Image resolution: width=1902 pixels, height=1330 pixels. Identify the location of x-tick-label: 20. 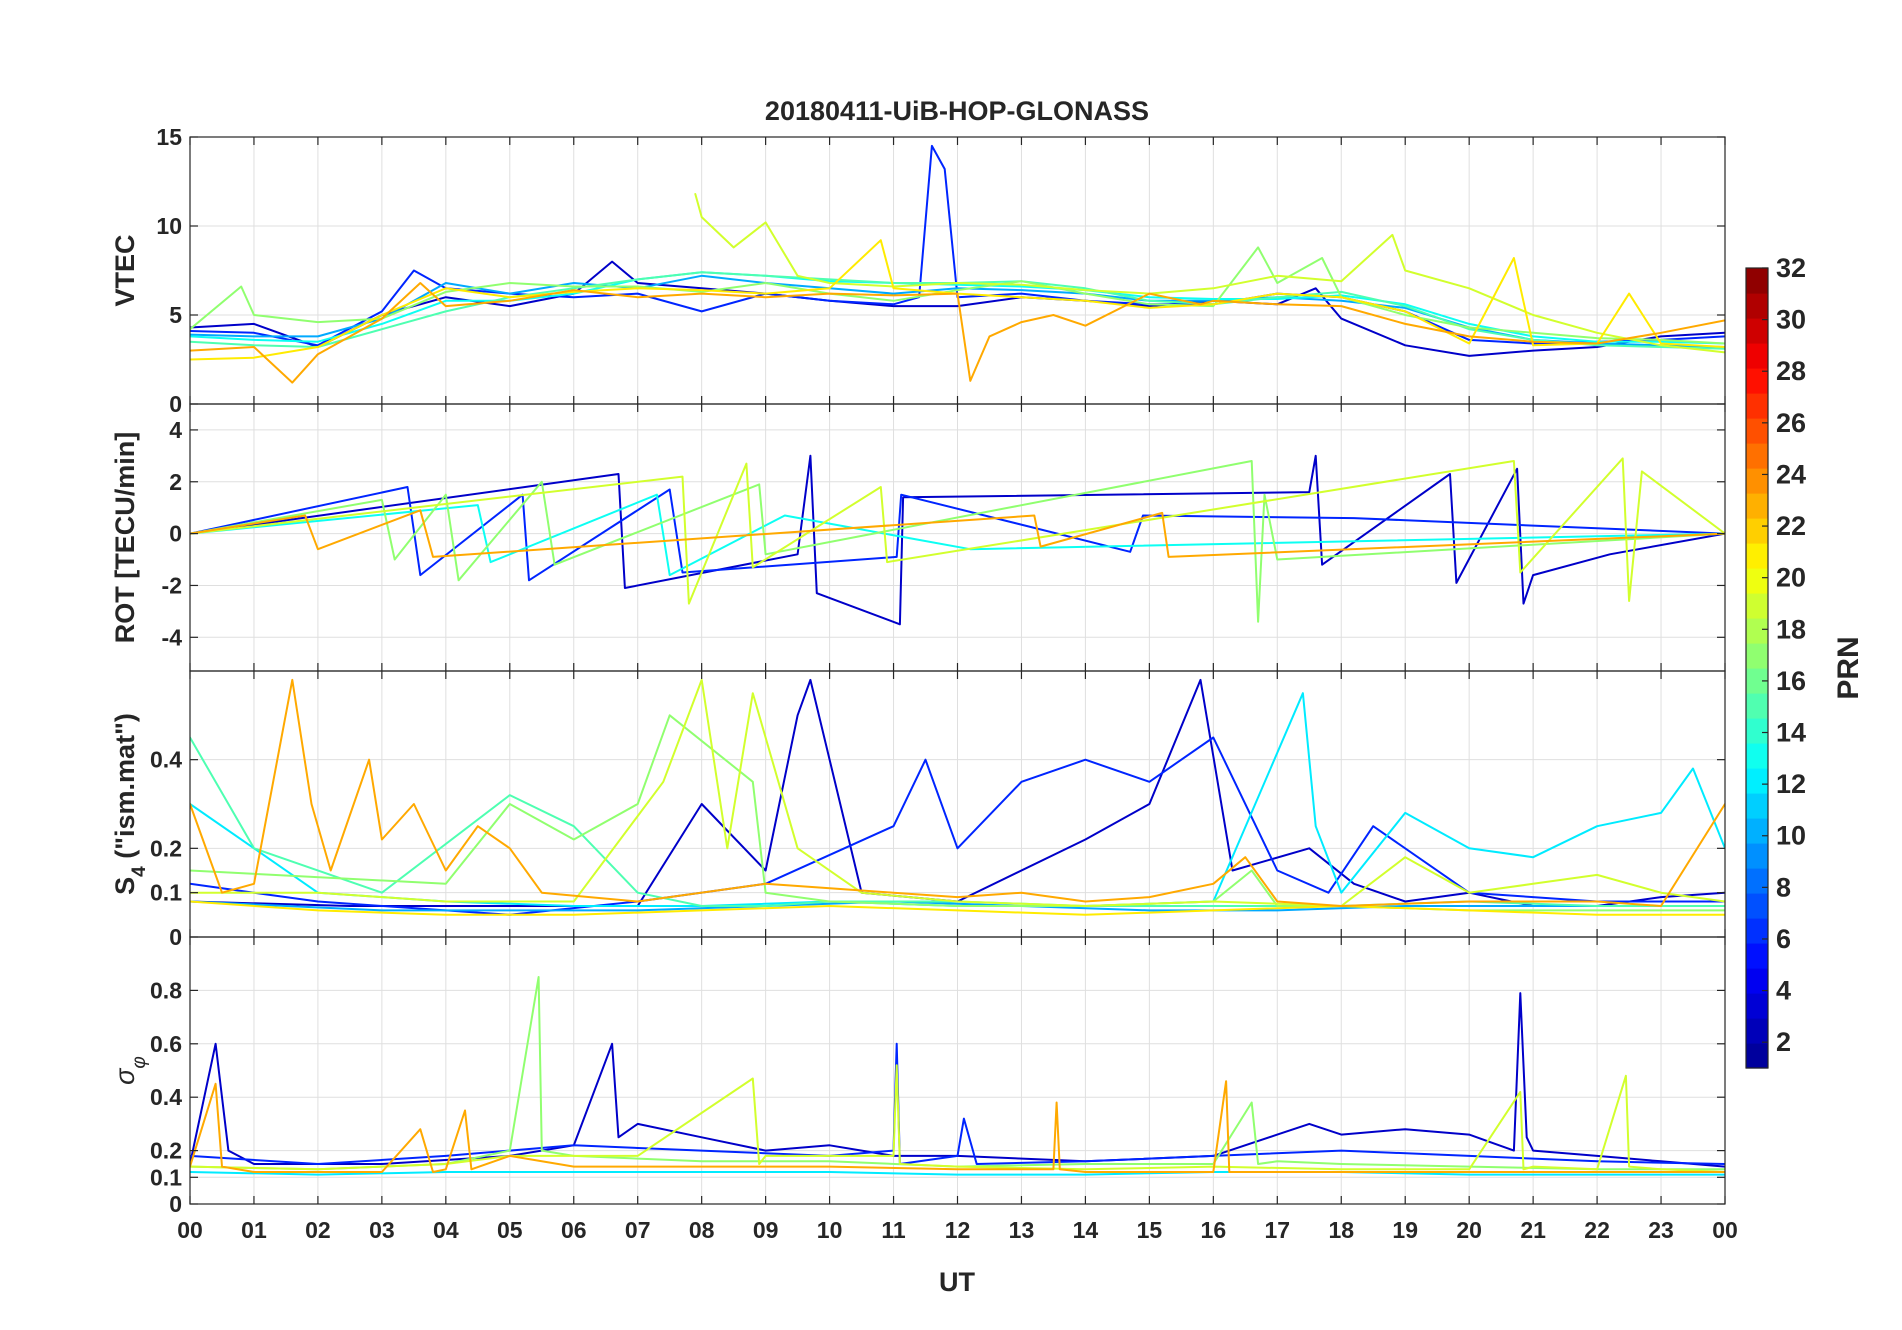
(1469, 1230).